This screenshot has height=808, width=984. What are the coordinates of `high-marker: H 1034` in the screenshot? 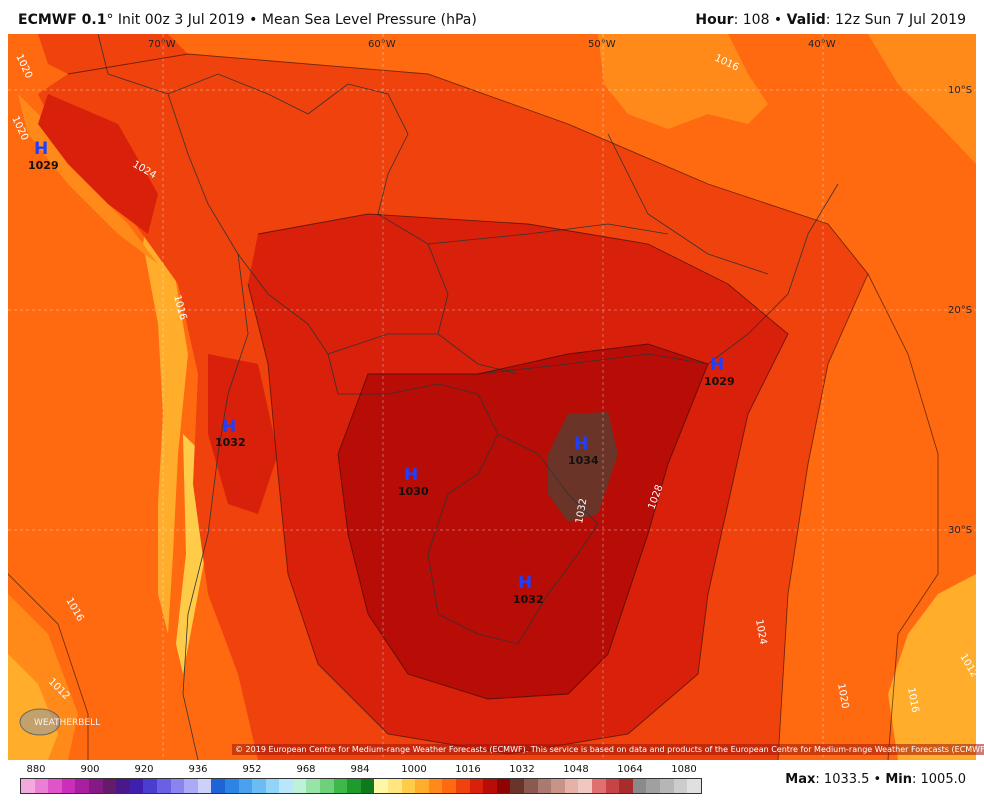 It's located at (583, 450).